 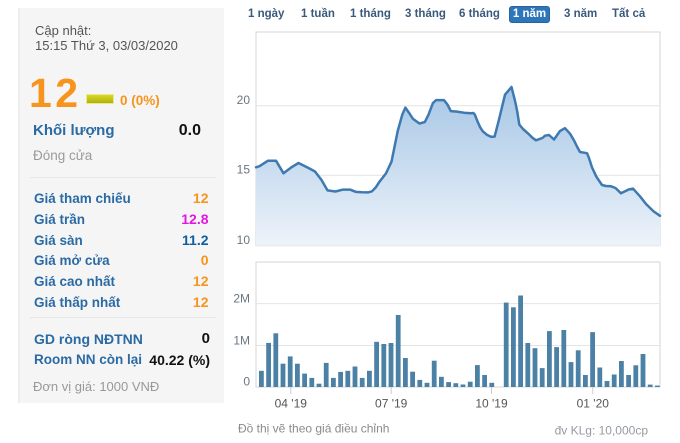 What do you see at coordinates (593, 404) in the screenshot?
I see `svg-text: 01 '20` at bounding box center [593, 404].